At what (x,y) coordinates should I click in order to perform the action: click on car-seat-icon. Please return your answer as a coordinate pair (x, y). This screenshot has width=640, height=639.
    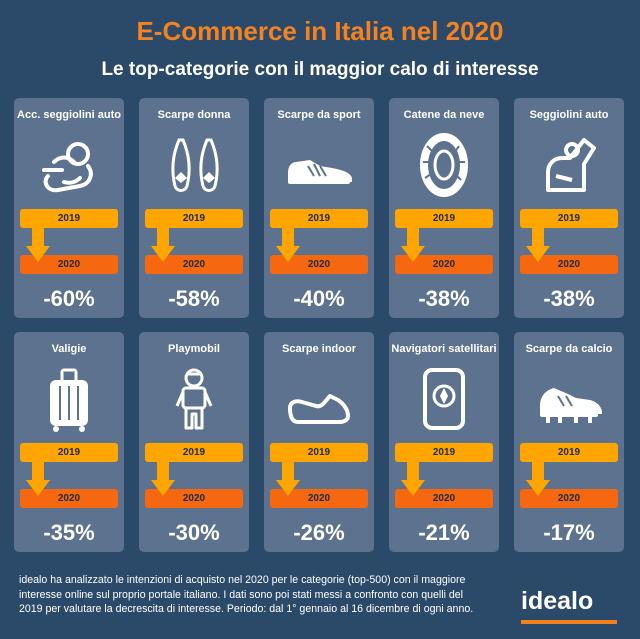
    Looking at the image, I should click on (569, 165).